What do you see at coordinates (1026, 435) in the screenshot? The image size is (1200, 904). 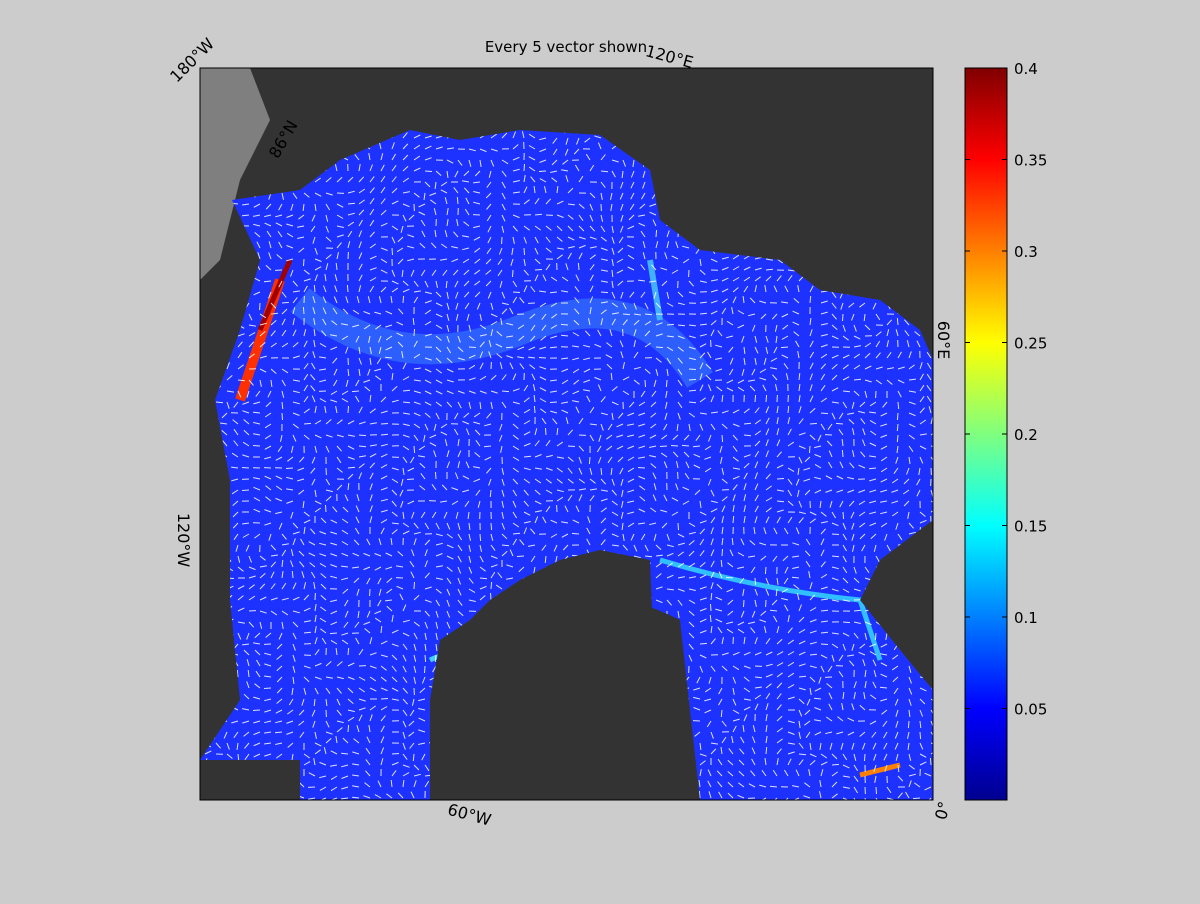 I see `colorbar-tick-label: 0.2` at bounding box center [1026, 435].